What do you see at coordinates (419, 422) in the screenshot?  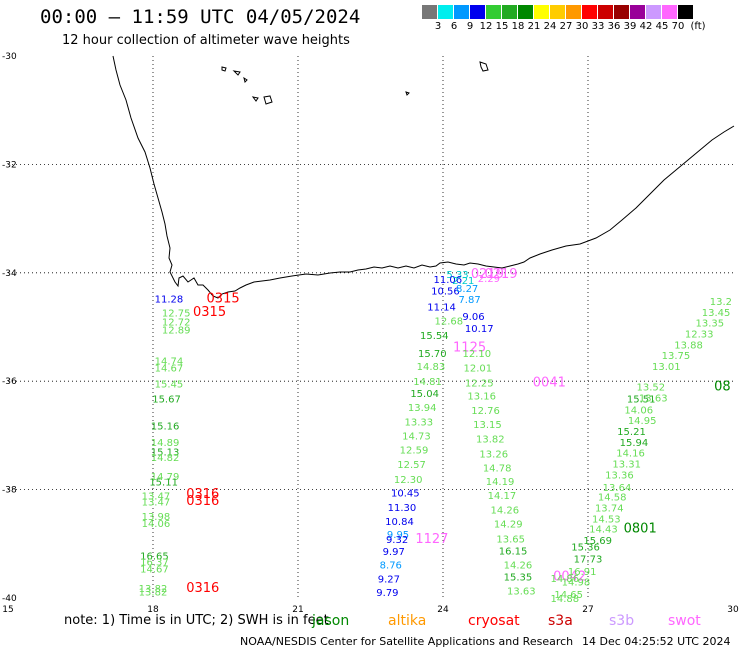 I see `wave-height-label: 13.33` at bounding box center [419, 422].